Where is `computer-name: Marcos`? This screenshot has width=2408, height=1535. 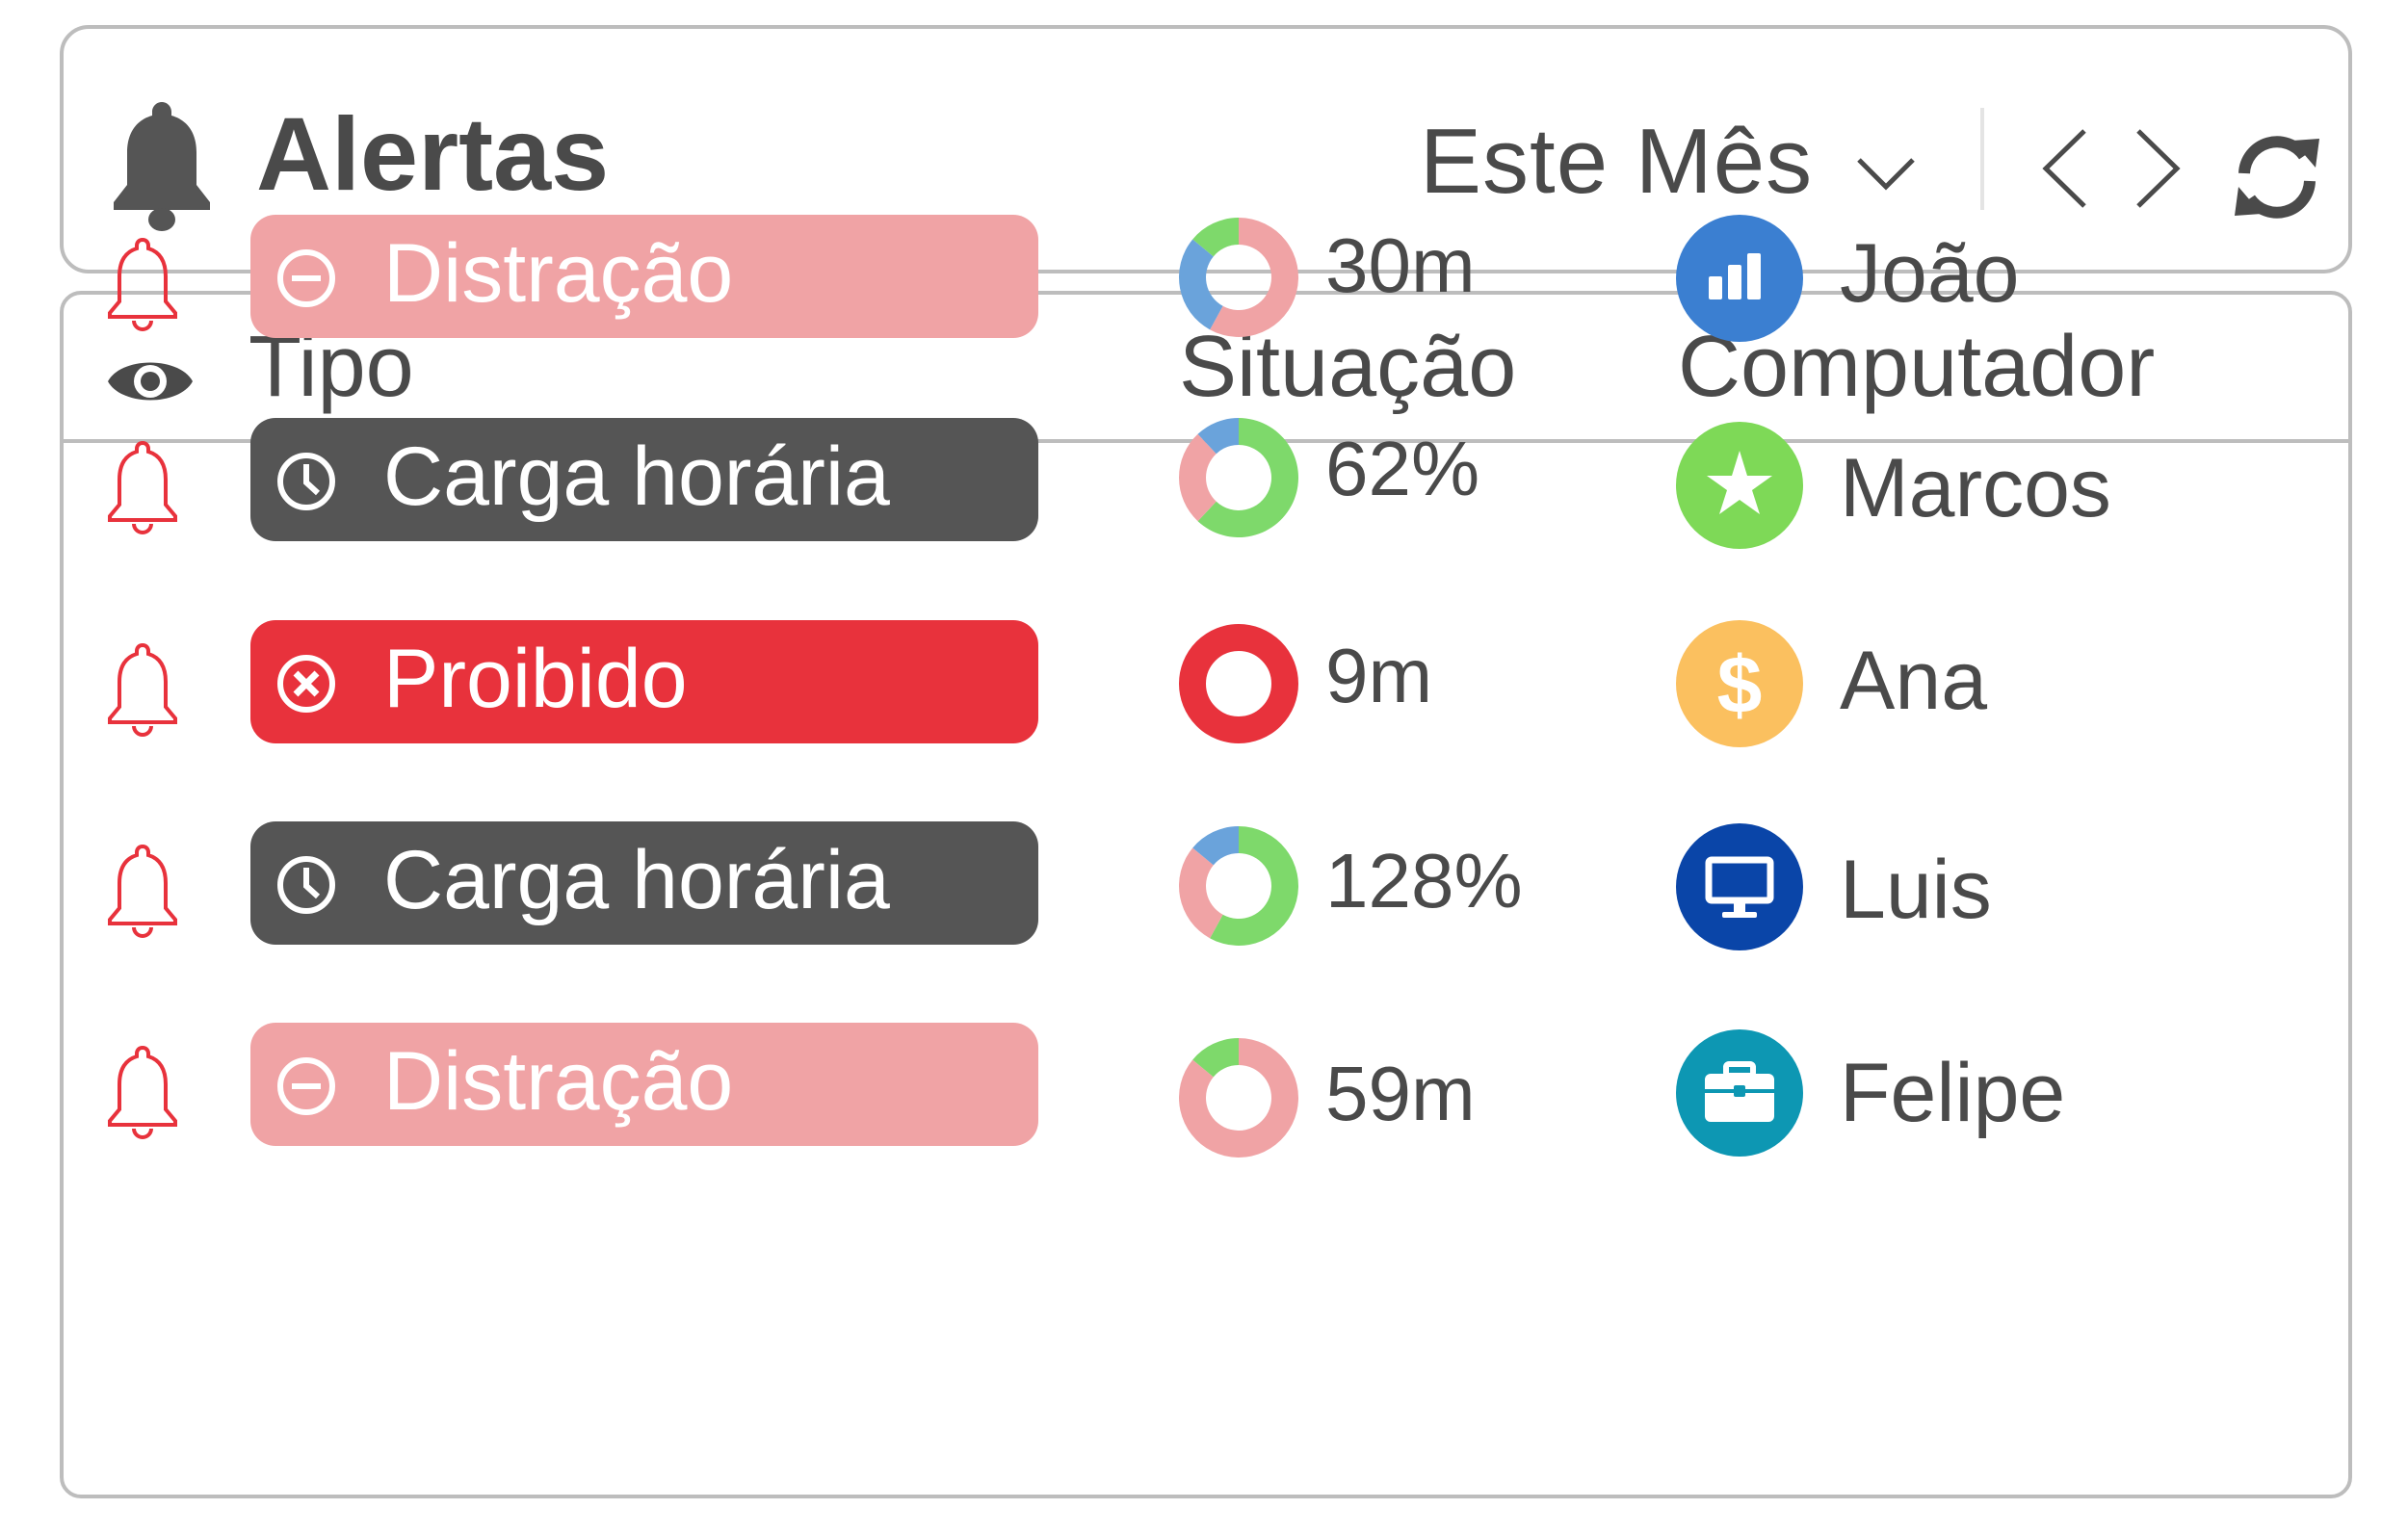 computer-name: Marcos is located at coordinates (1975, 488).